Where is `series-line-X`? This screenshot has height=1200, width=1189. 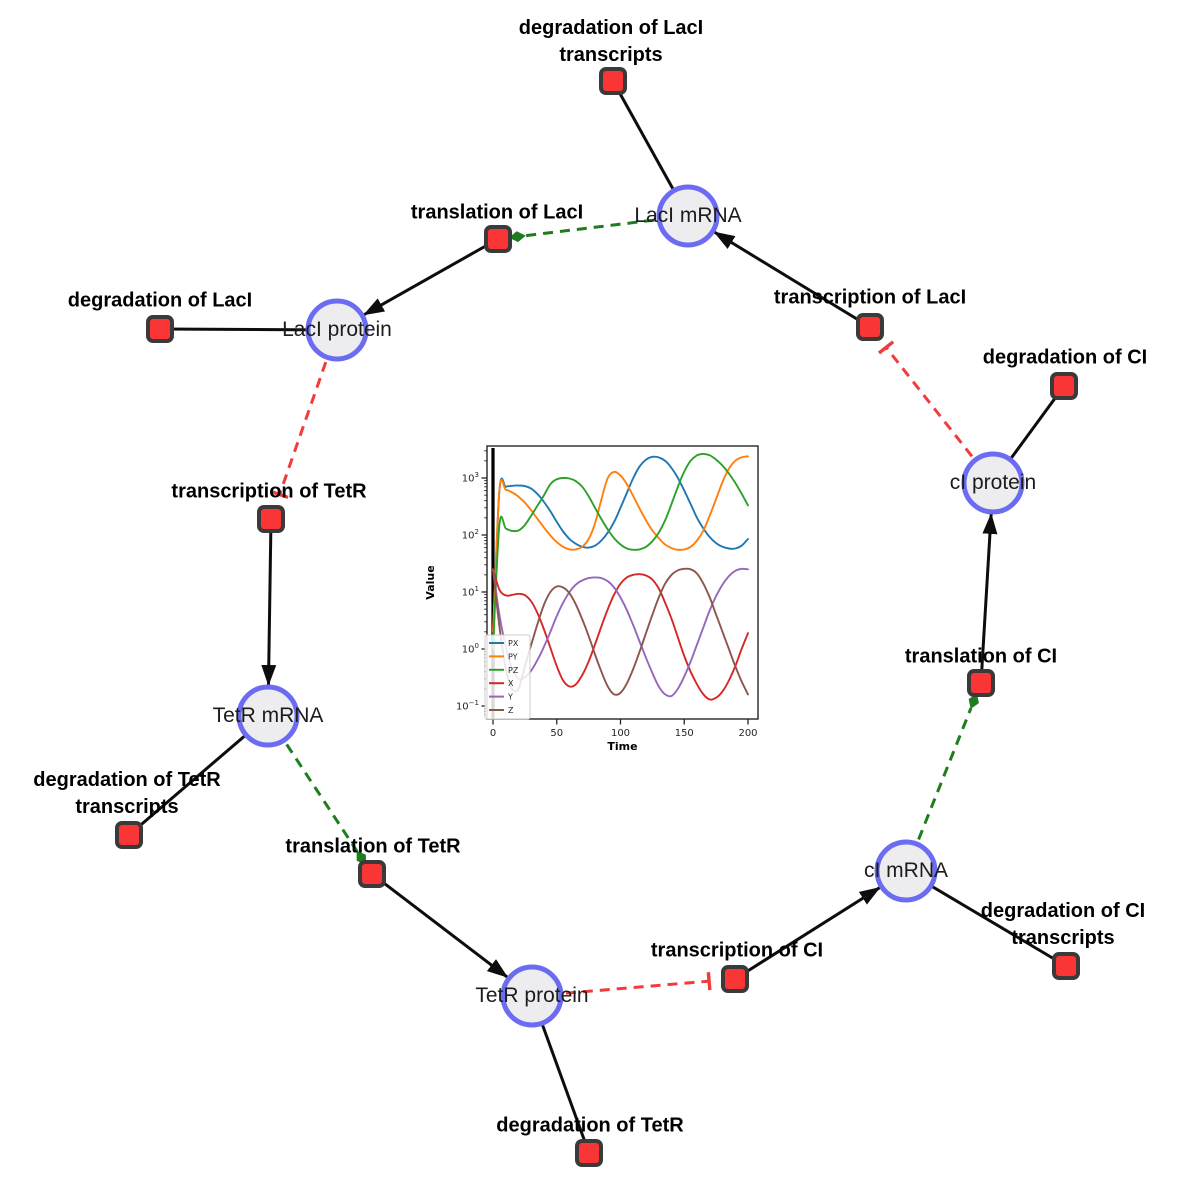 series-line-X is located at coordinates (620, 634).